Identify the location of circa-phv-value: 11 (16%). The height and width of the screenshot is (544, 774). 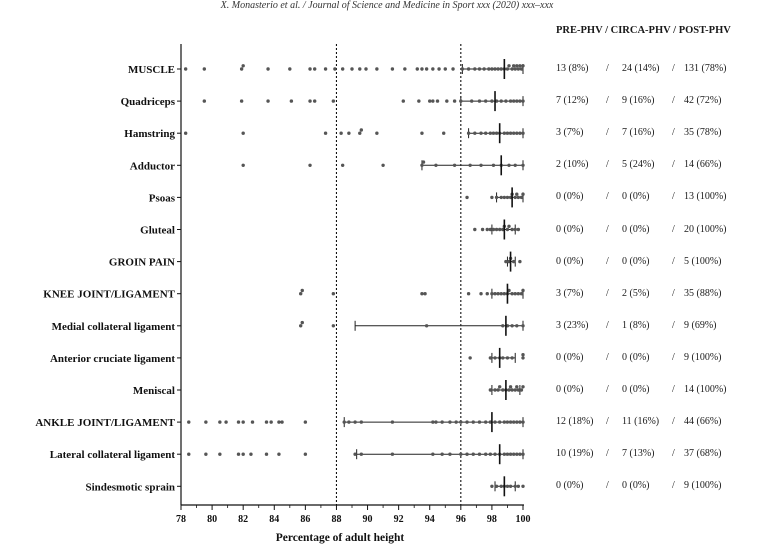
(641, 422).